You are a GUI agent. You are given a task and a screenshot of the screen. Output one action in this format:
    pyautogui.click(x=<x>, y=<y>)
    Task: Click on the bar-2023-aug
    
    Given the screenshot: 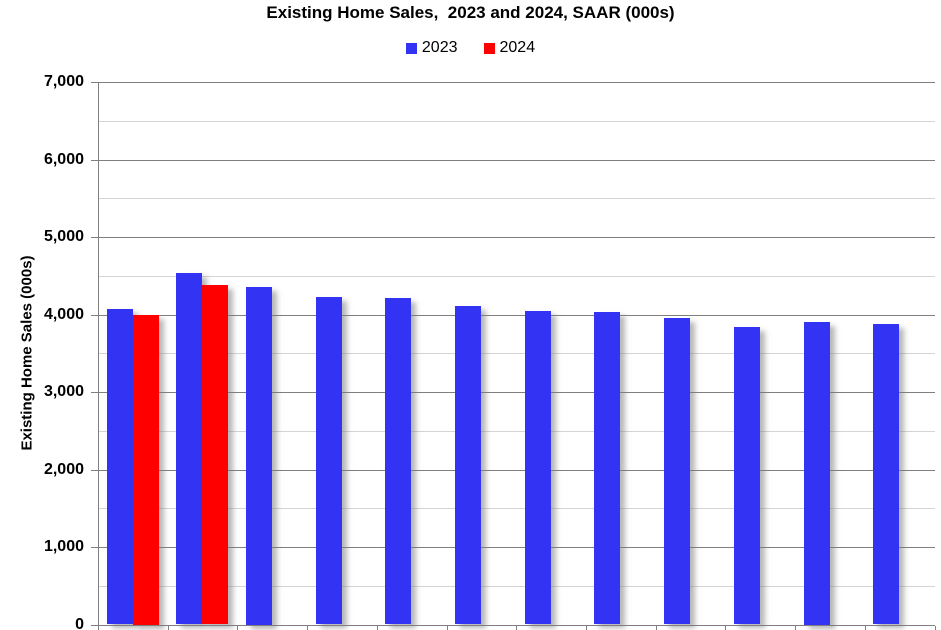 What is the action you would take?
    pyautogui.click(x=607, y=468)
    